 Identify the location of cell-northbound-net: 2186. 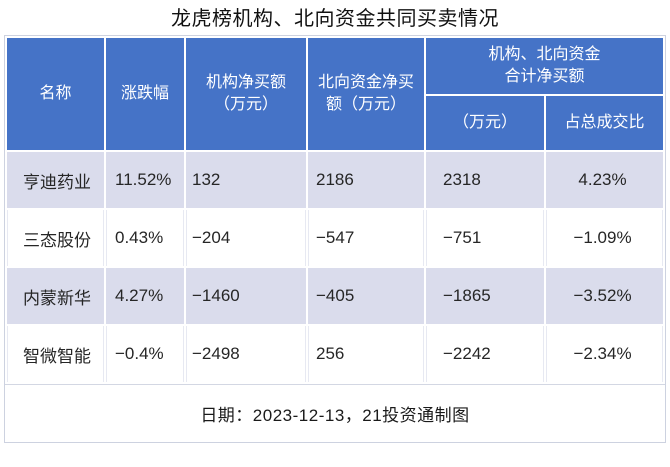
(366, 180).